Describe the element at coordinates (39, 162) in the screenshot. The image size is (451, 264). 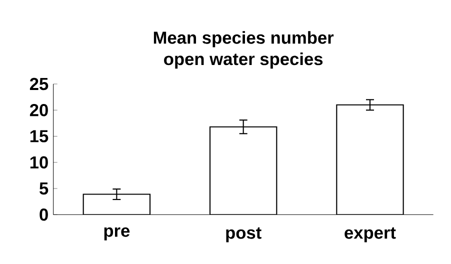
I see `y-tick-label: 10` at that location.